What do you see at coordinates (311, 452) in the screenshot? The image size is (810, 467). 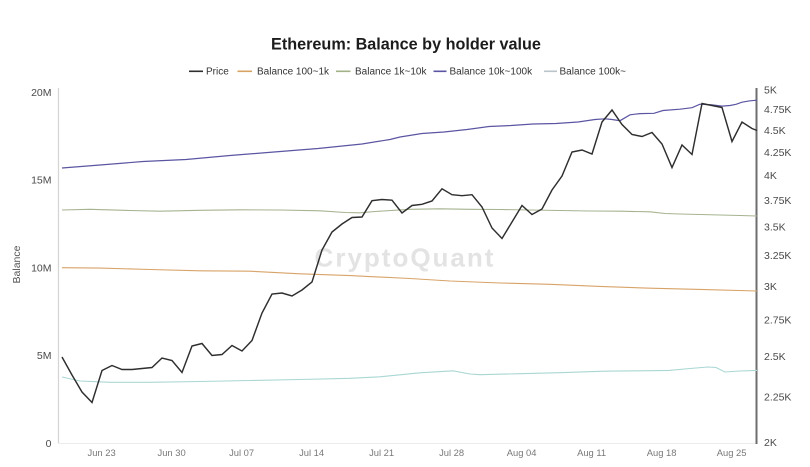 I see `svg-text: Jul 14` at bounding box center [311, 452].